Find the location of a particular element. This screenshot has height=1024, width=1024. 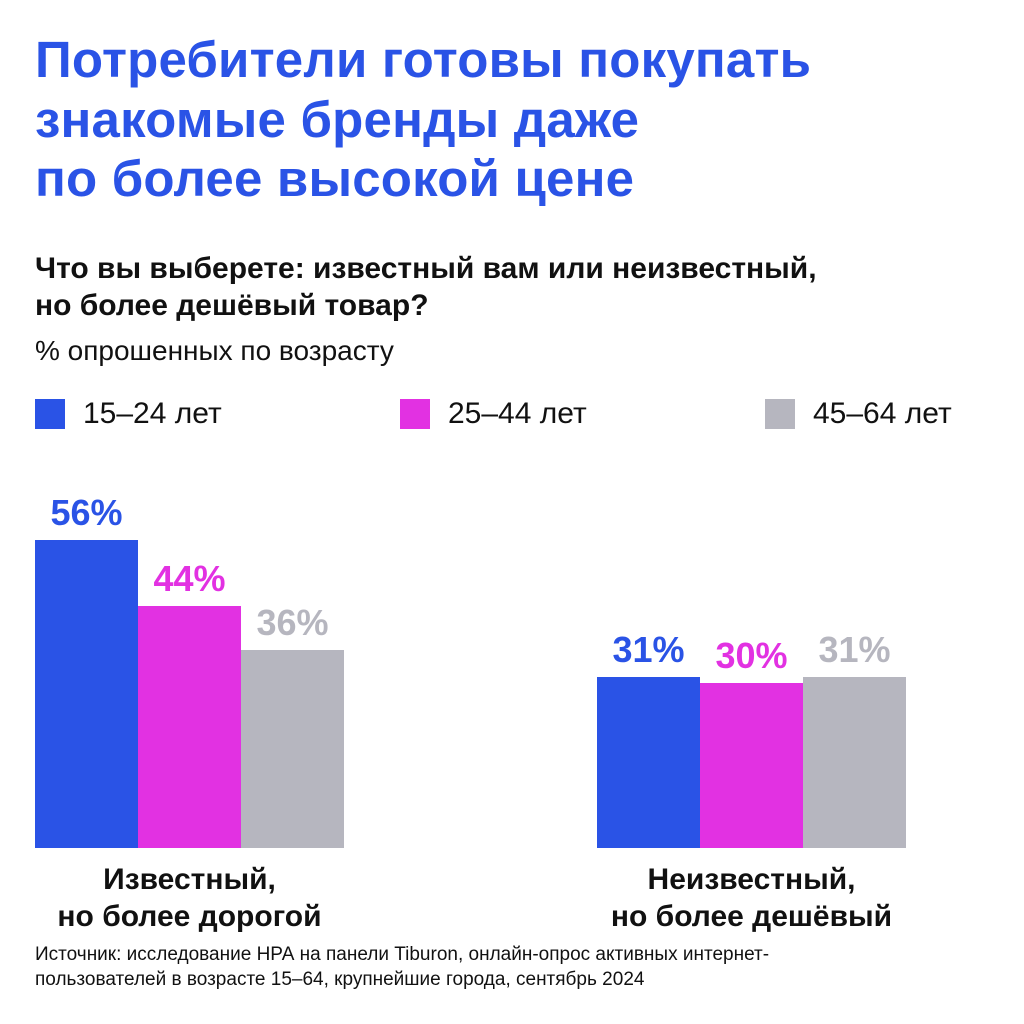

bar-group-known-expensive: 56% 44% 36% Известный, но более дорогой is located at coordinates (189, 711).